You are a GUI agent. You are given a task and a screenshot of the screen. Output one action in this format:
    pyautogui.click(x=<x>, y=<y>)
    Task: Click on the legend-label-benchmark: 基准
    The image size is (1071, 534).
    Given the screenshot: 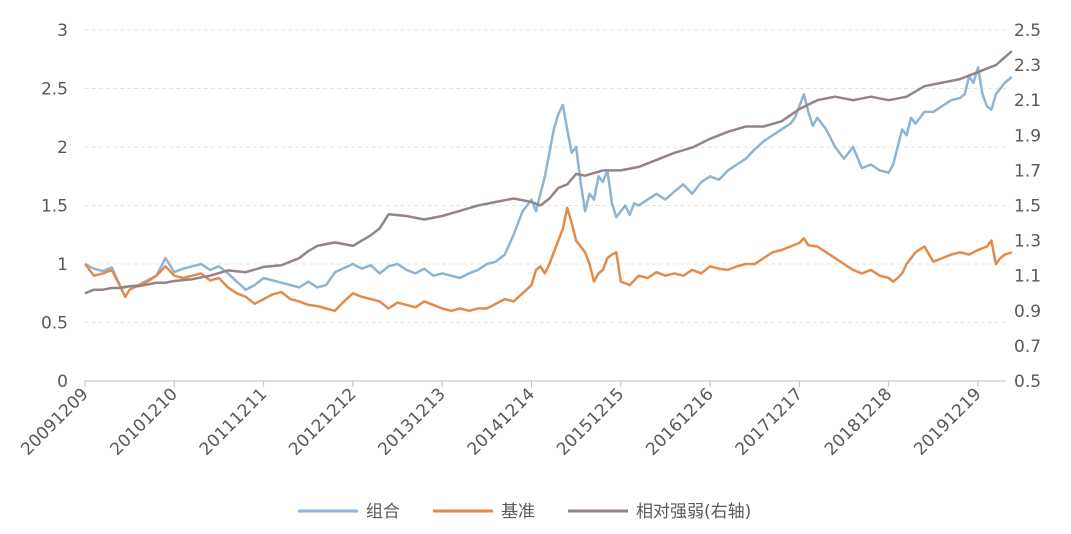 What is the action you would take?
    pyautogui.click(x=518, y=512)
    